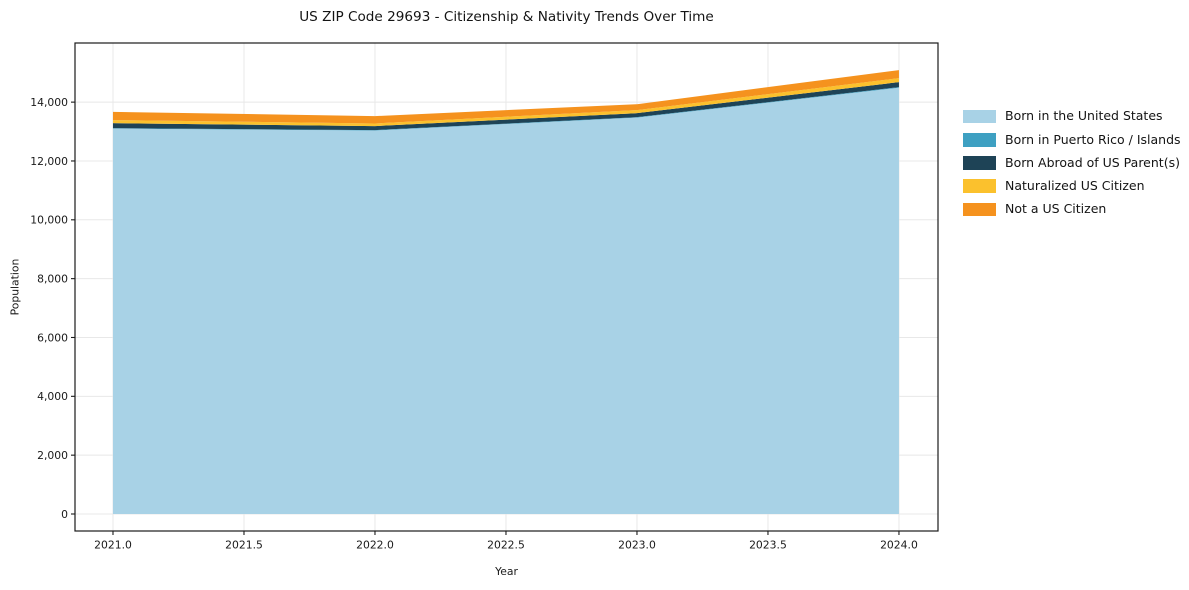 This screenshot has height=590, width=1189. Describe the element at coordinates (899, 545) in the screenshot. I see `x-tick-label: 2024.0` at that location.